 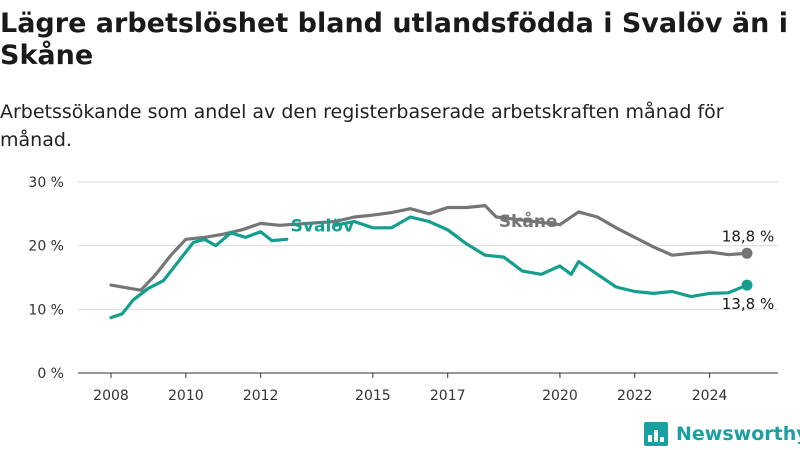 What do you see at coordinates (410, 388) in the screenshot?
I see `x-axis-ticks: 2008 2010 2012 2015 2017 2020 2022 2024` at bounding box center [410, 388].